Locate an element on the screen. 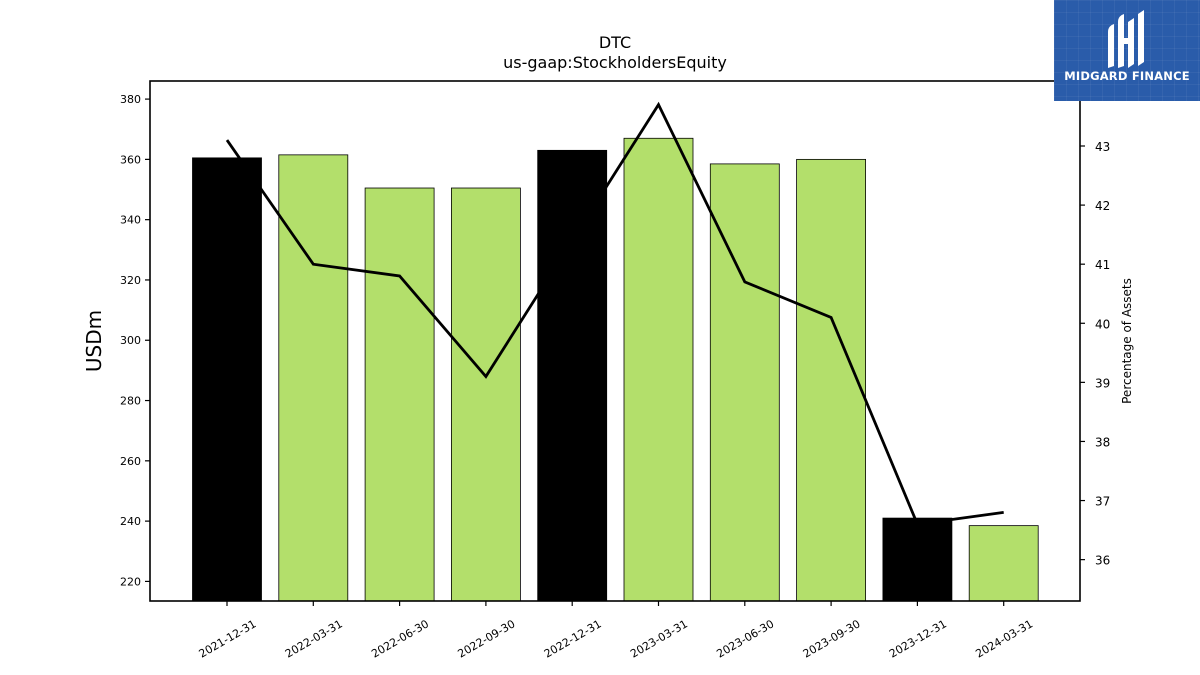  midgard-finance-logo: MIDGARD FINANCE is located at coordinates (1127, 50).